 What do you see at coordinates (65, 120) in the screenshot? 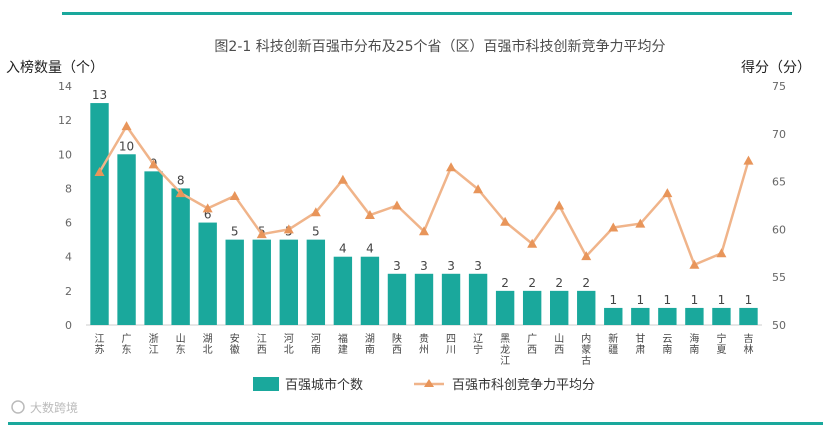
I see `left-tick-label: 12` at bounding box center [65, 120].